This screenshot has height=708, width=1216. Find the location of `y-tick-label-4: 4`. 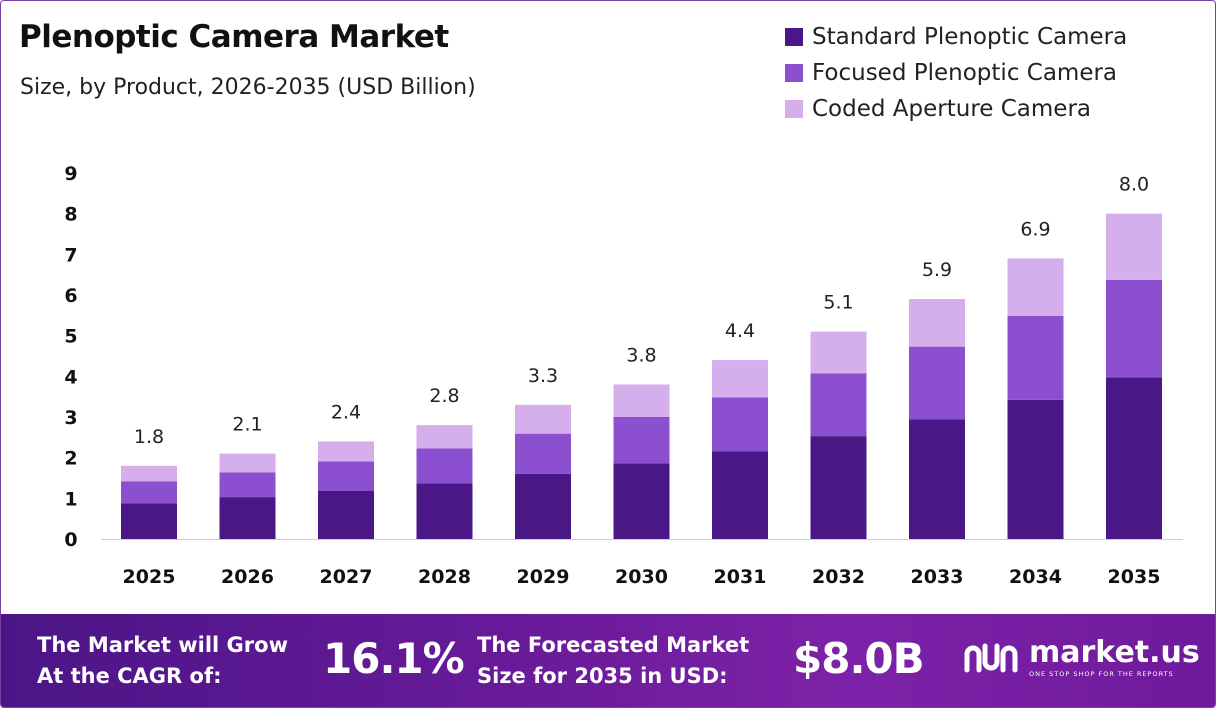

y-tick-label-4: 4 is located at coordinates (70, 377).